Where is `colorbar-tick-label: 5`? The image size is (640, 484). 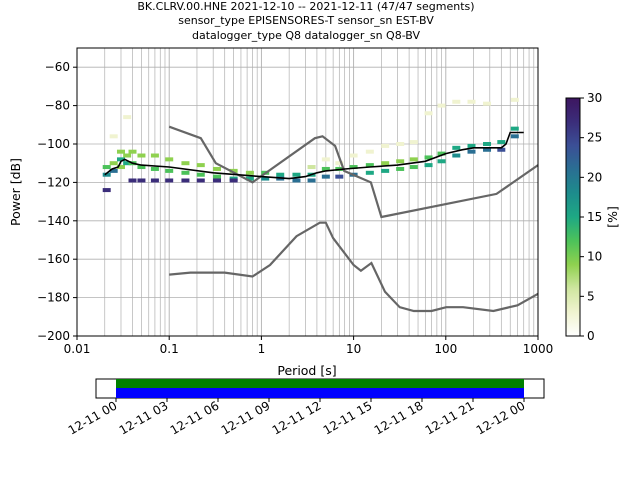 colorbar-tick-label: 5 is located at coordinates (591, 296).